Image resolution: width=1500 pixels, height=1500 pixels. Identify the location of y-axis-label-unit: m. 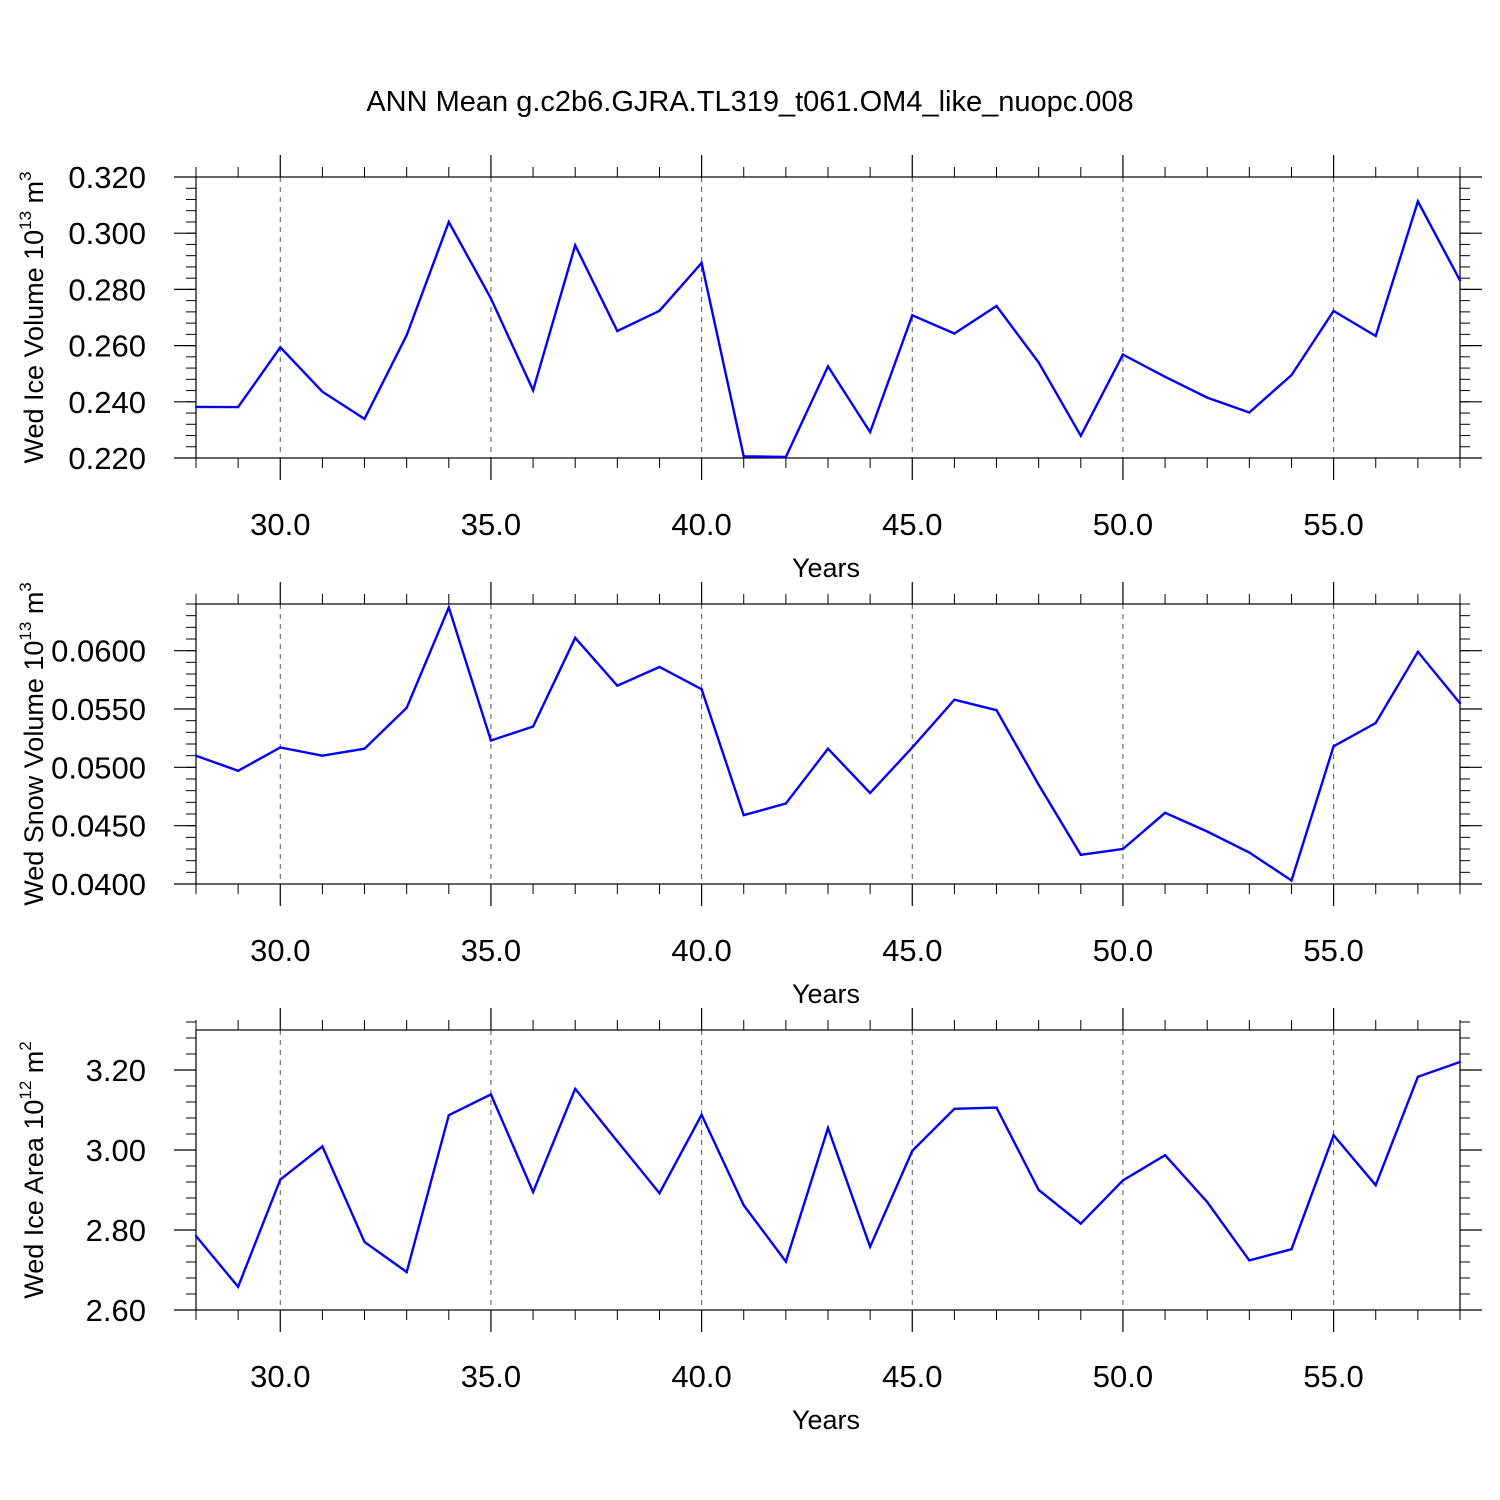
(34, 1066).